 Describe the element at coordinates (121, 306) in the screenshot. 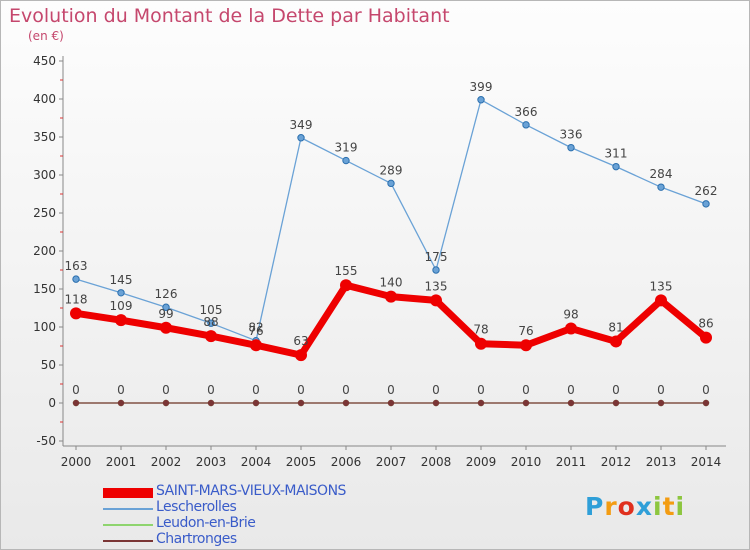

I see `data-label-0: 109` at that location.